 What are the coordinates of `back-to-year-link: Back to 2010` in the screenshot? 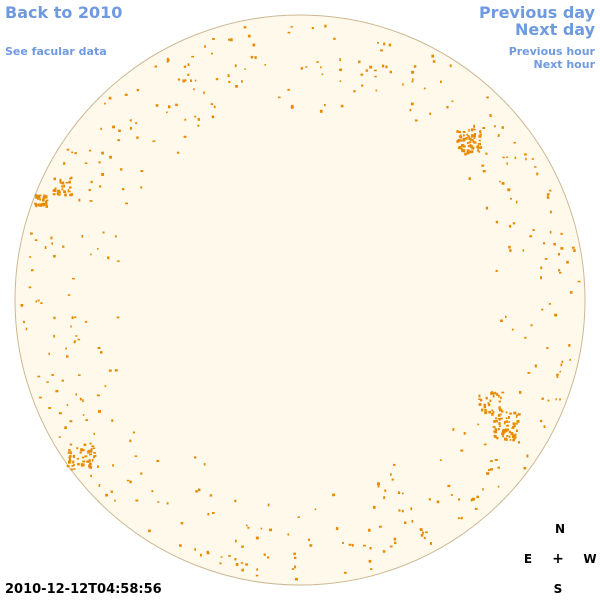 It's located at (64, 12).